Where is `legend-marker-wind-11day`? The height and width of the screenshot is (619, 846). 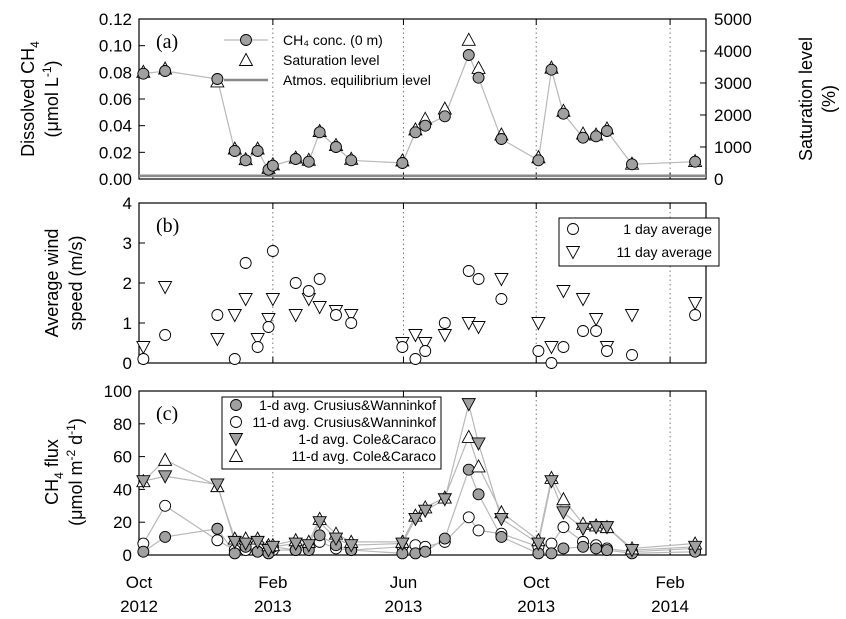 legend-marker-wind-11day is located at coordinates (573, 253).